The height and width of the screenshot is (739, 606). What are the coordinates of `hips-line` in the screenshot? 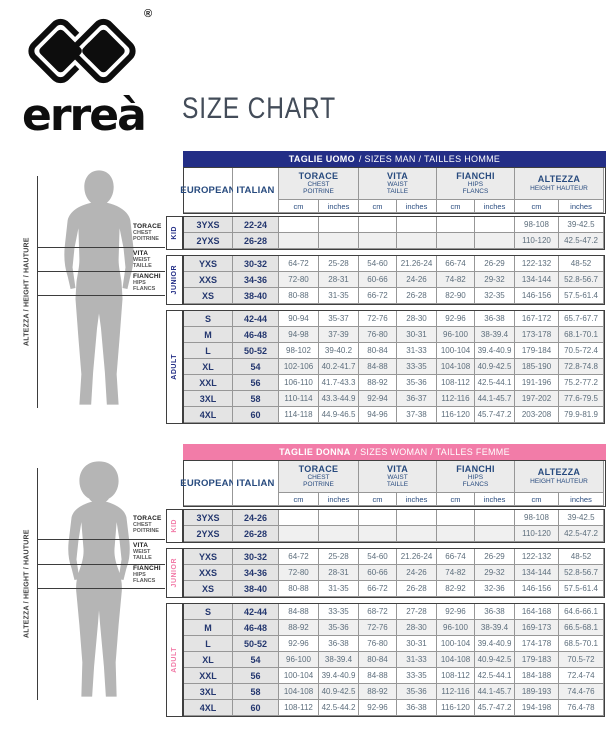 It's located at (101, 295).